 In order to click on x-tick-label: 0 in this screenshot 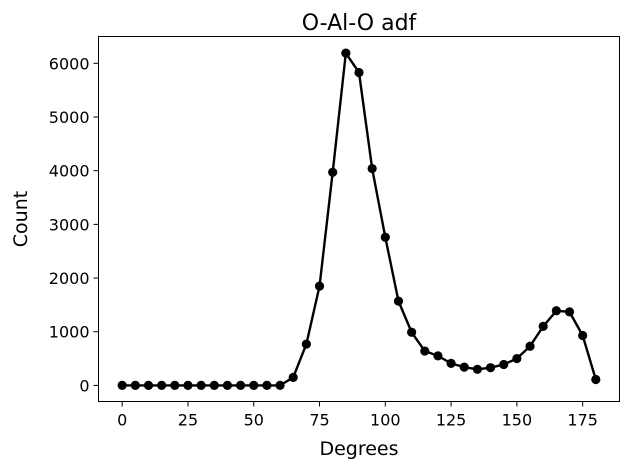, I will do `click(122, 420)`.